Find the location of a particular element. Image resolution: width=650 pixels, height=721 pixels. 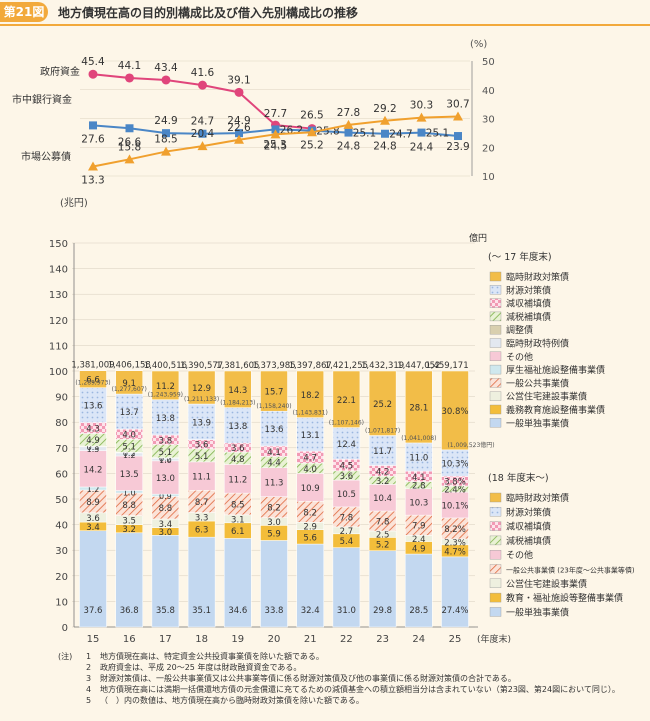

bar-segment-label: 8.7 is located at coordinates (202, 503).